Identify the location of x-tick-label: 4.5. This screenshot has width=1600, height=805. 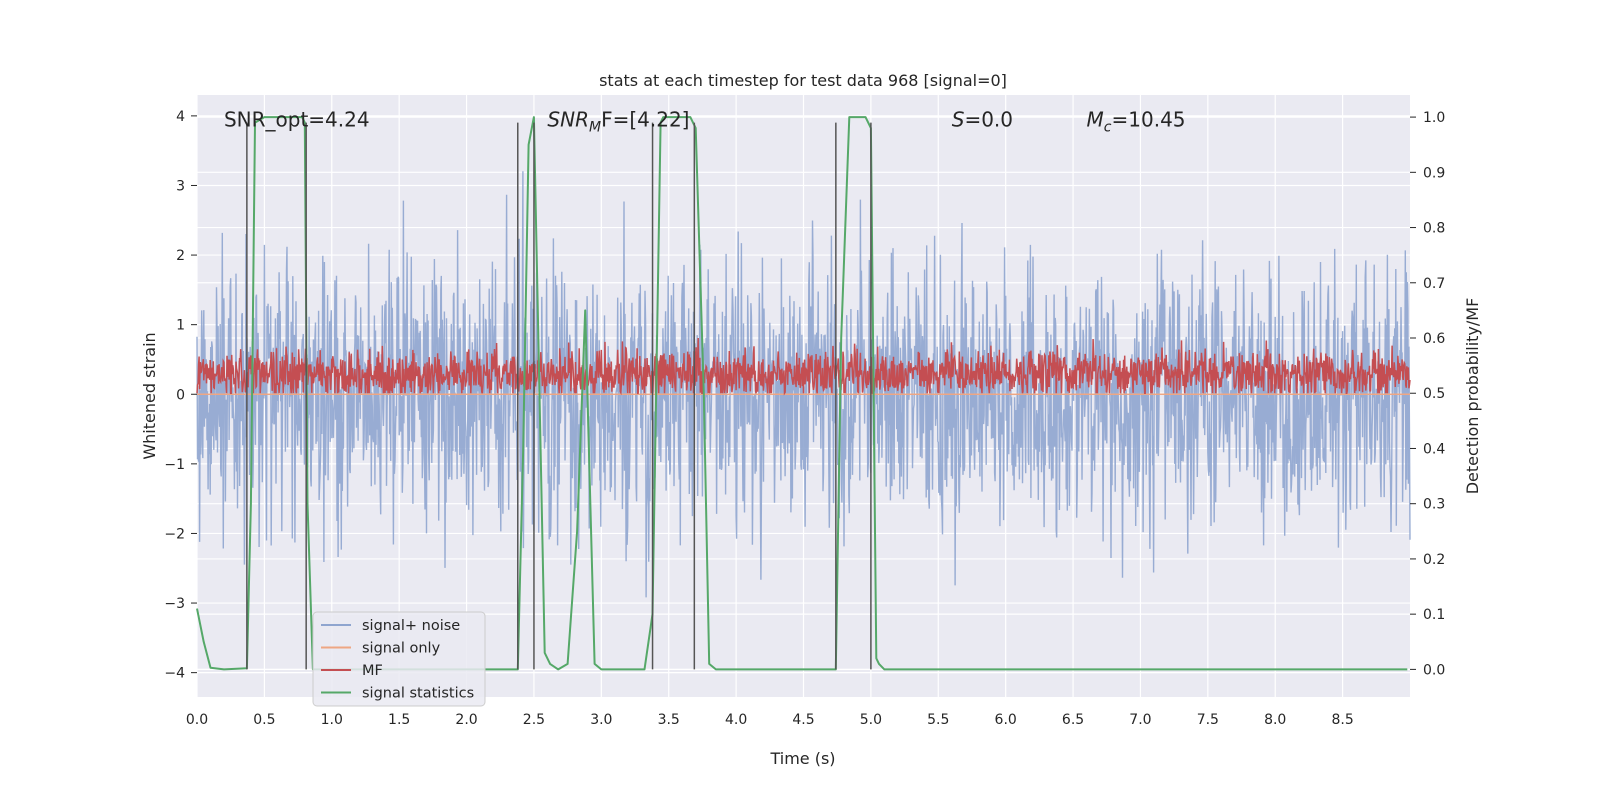
(803, 720).